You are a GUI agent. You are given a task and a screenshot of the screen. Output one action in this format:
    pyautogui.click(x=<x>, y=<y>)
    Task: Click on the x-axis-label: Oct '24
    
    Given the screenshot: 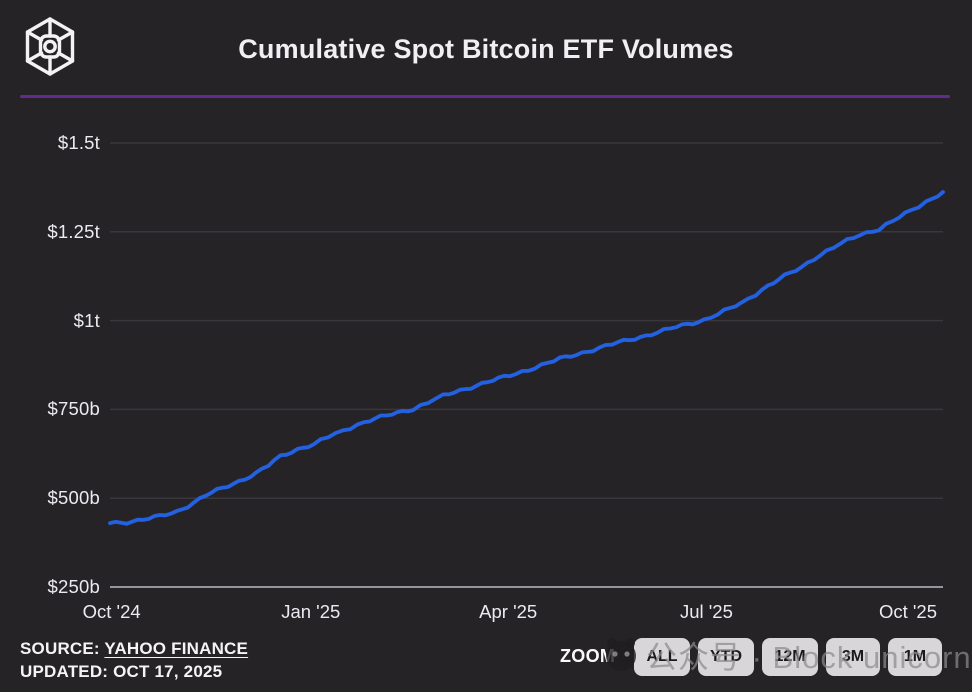 What is the action you would take?
    pyautogui.click(x=111, y=611)
    